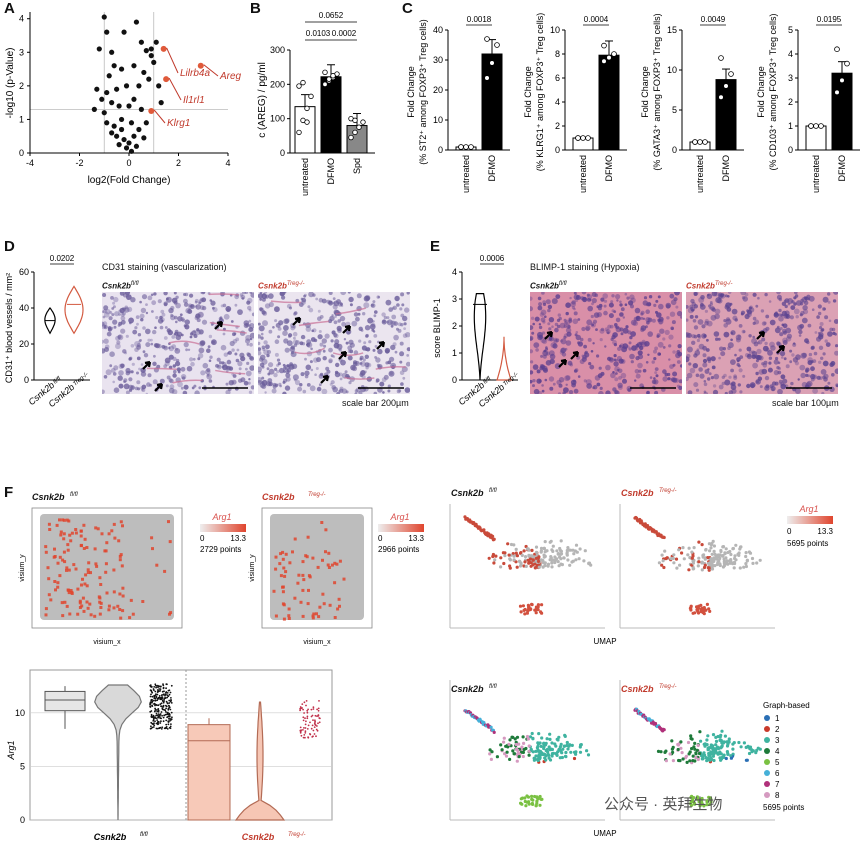 This screenshot has width=865, height=841. Describe the element at coordinates (438, 30) in the screenshot. I see `y-tick-label: 40` at that location.